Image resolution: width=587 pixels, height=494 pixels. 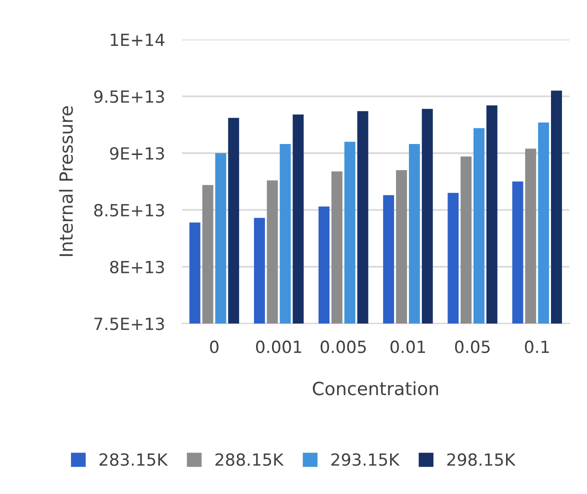 I want to click on y-tick-label: 9.5E+13, so click(x=129, y=96).